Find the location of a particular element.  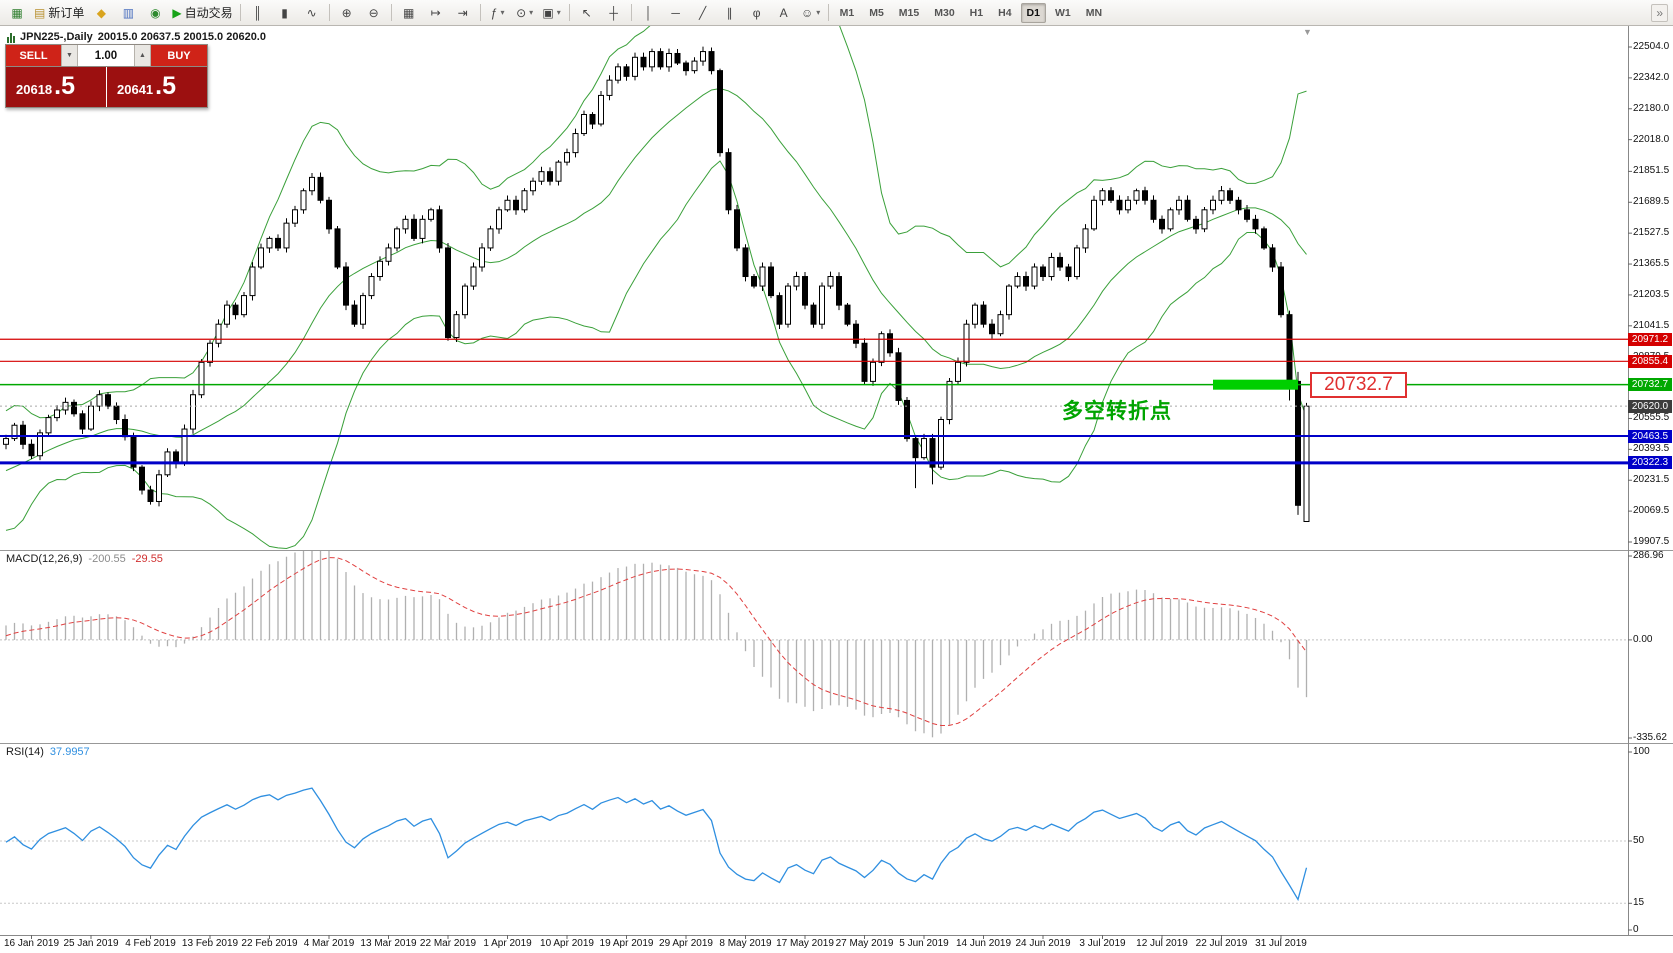

time-axis-label: 17 May 2019 is located at coordinates (805, 943).